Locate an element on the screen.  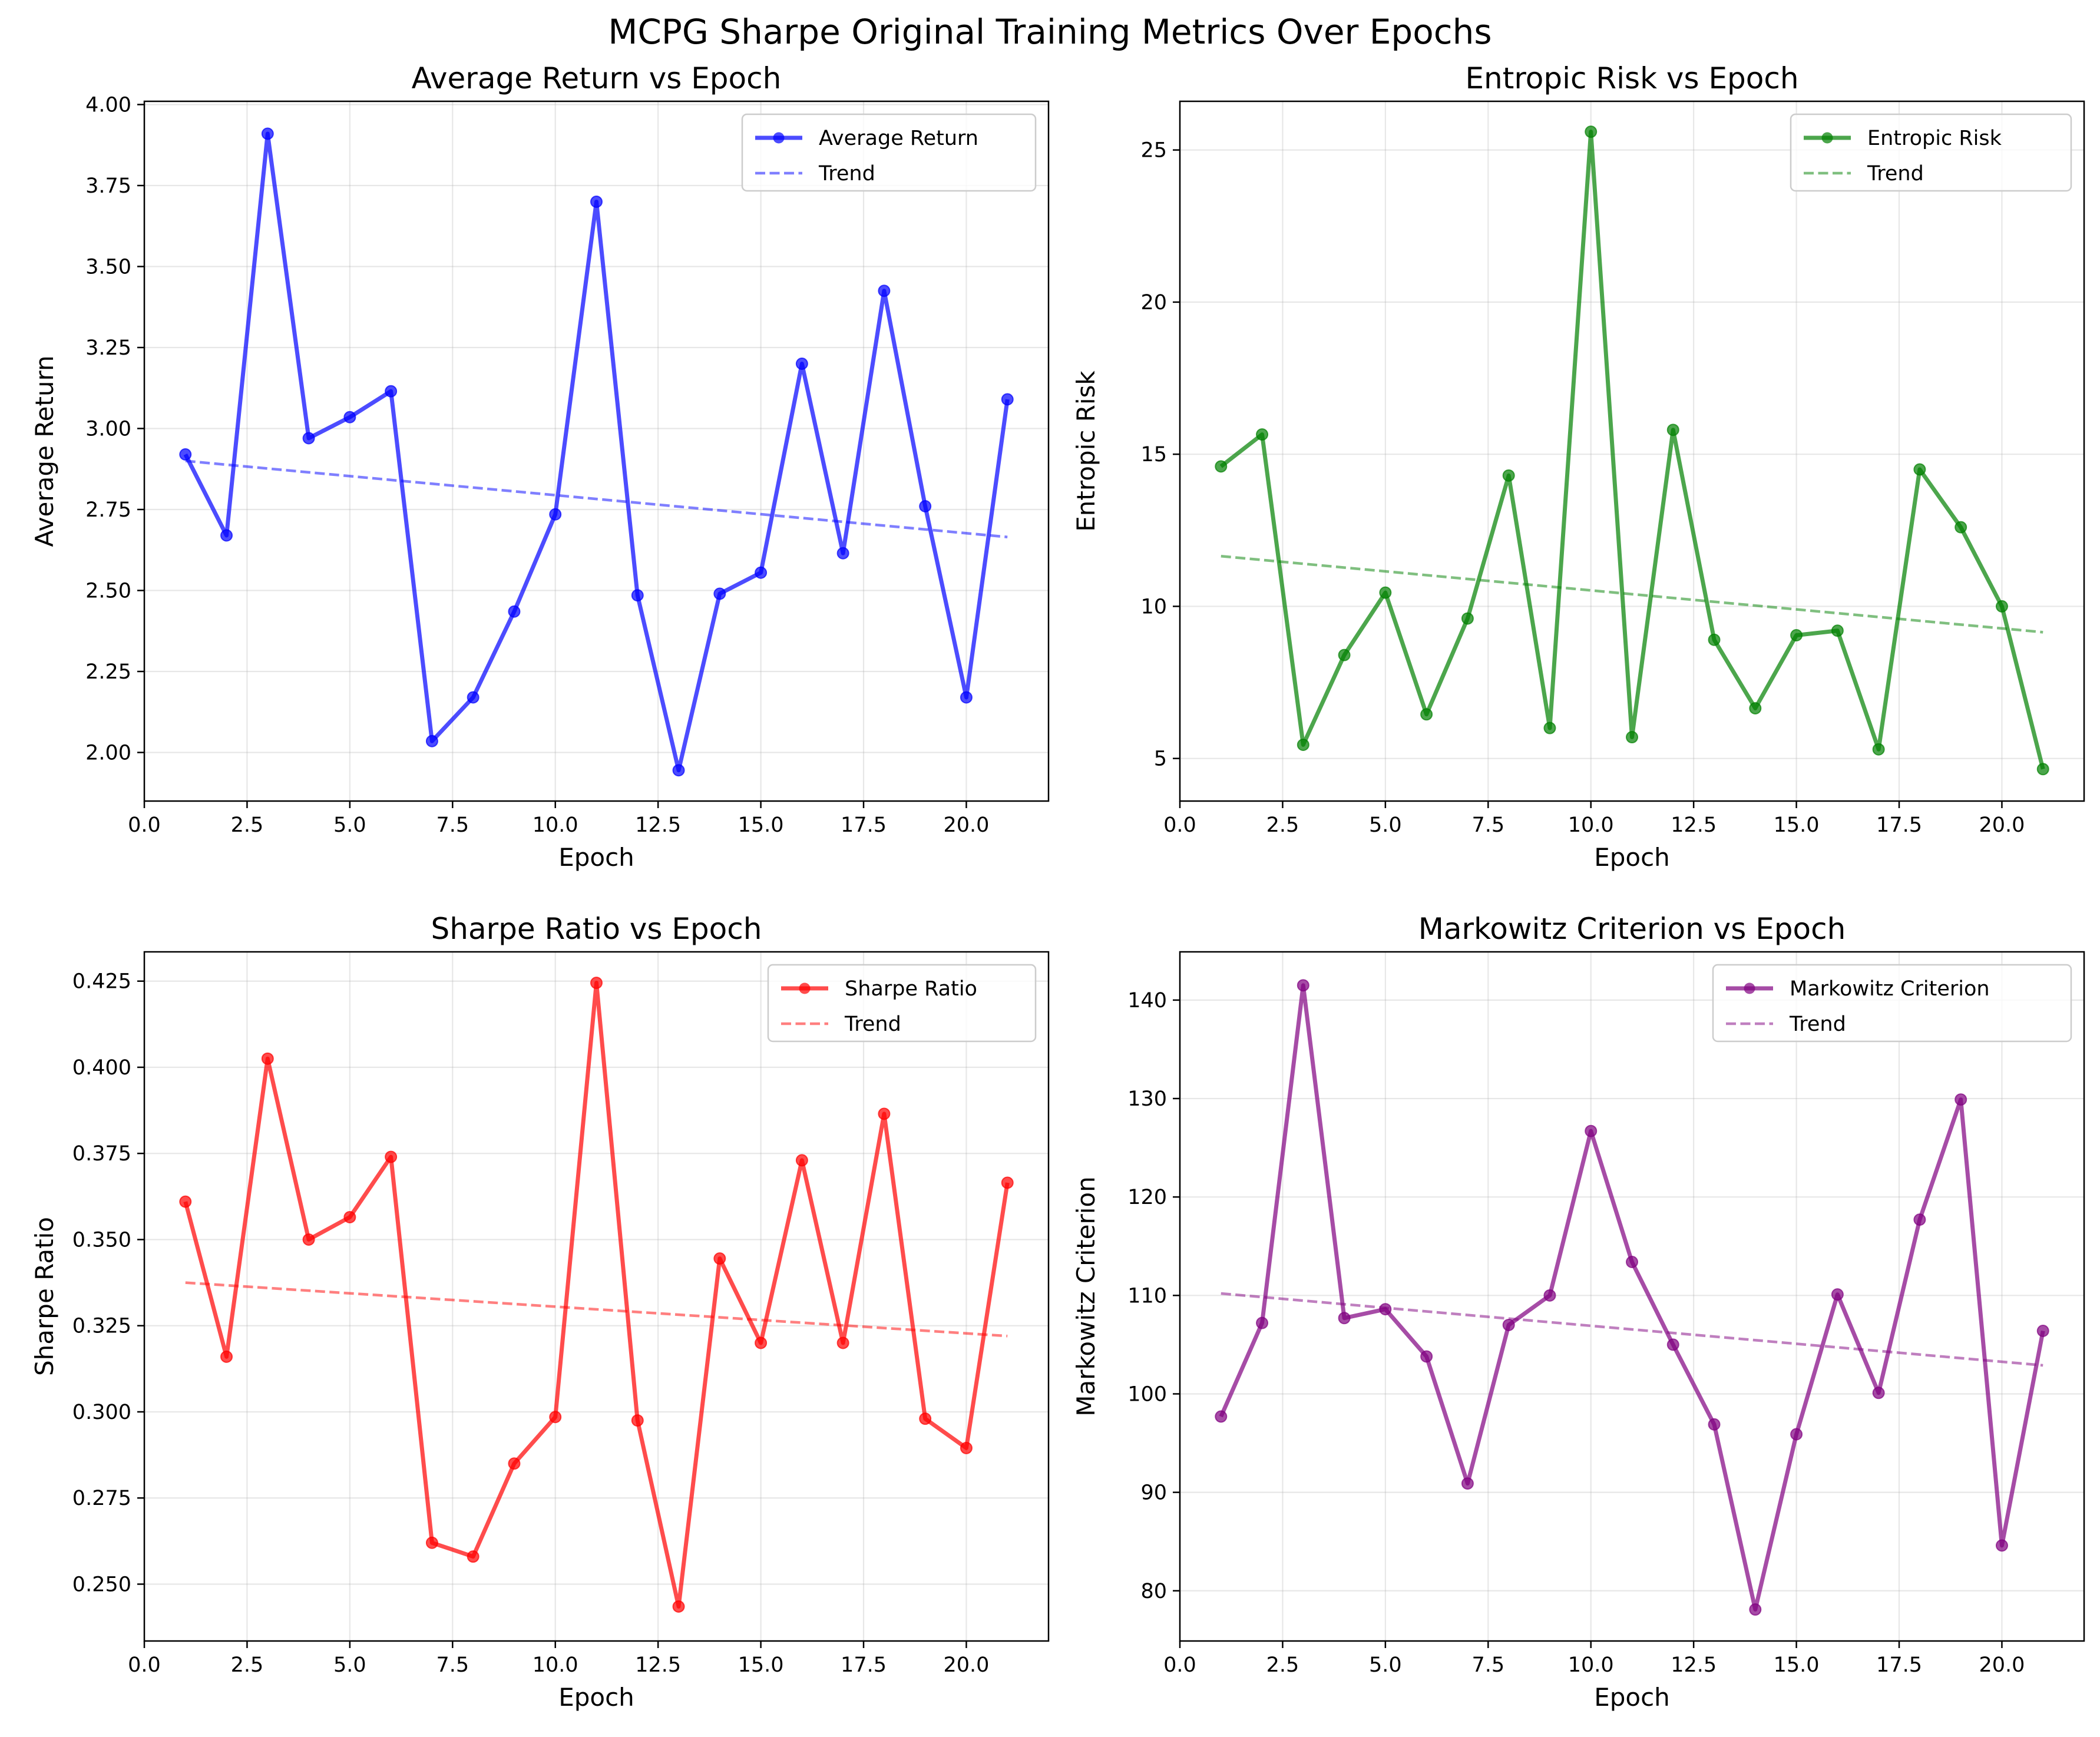
subplot-title: Sharpe Ratio vs Epoch is located at coordinates (596, 929).